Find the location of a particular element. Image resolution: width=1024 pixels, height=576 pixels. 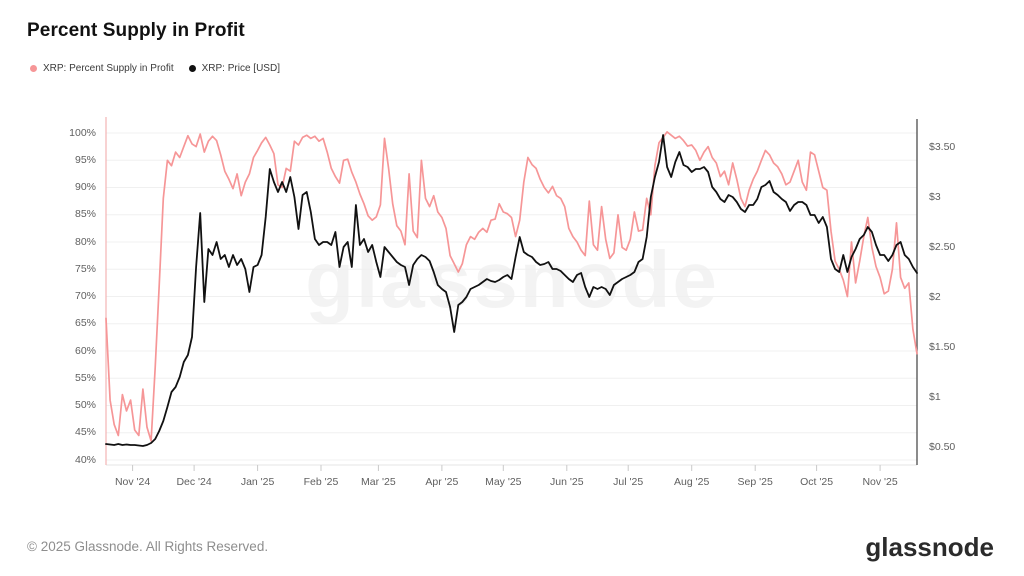

x-tick-label: Mar '25 is located at coordinates (378, 482).